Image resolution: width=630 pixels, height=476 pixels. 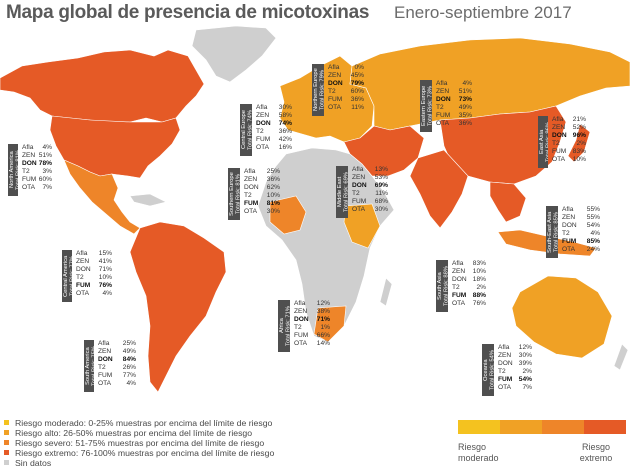 I want to click on region-name: Oceania, so click(x=486, y=370).